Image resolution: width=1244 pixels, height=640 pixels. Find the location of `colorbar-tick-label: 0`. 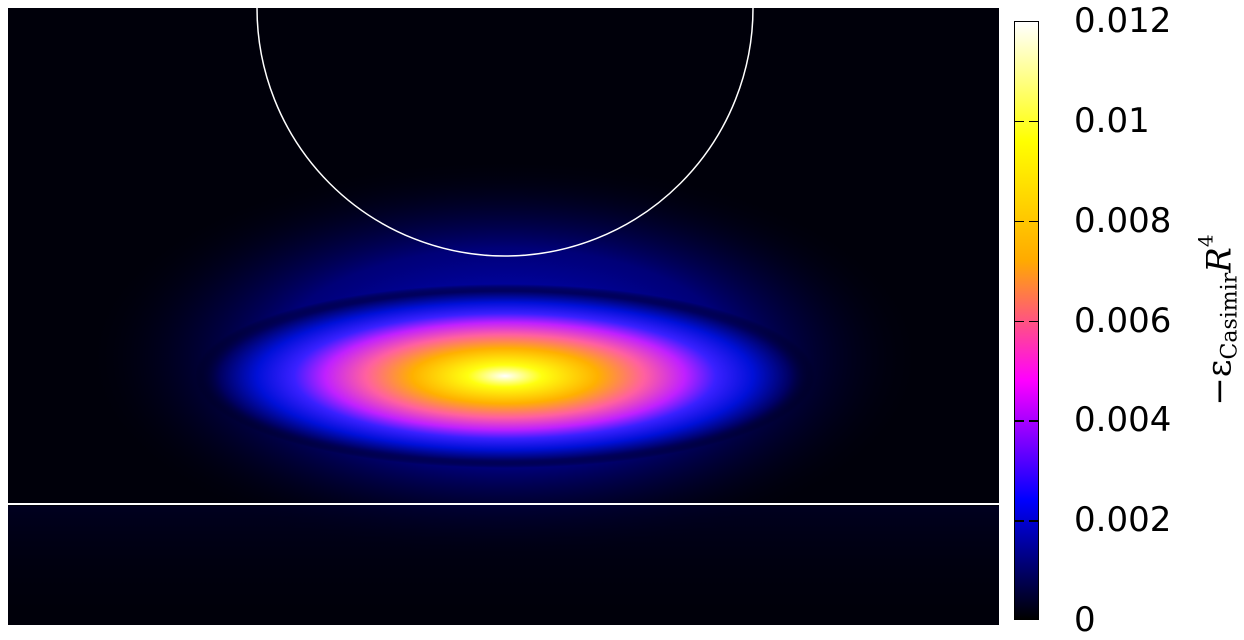

colorbar-tick-label: 0 is located at coordinates (1085, 620).